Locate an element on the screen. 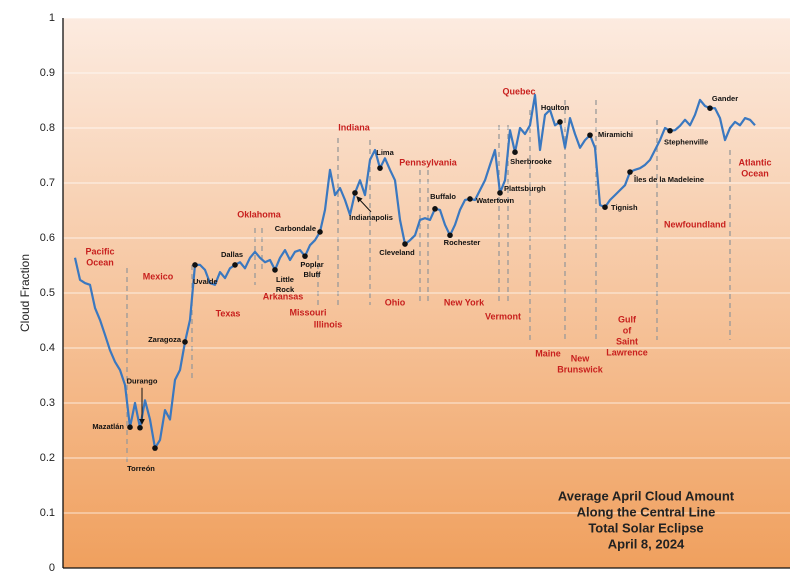 The width and height of the screenshot is (800, 581). region-label: Pennsylvania is located at coordinates (428, 162).